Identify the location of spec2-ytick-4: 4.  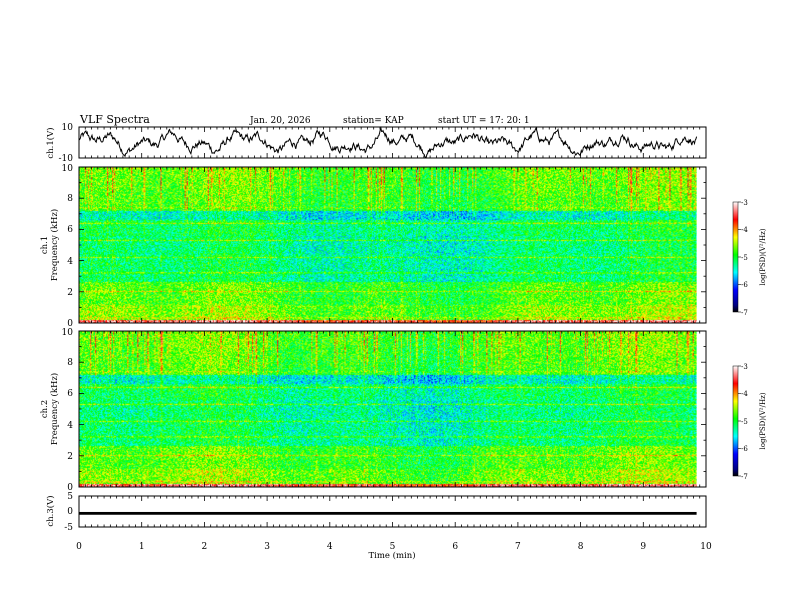
(70, 426).